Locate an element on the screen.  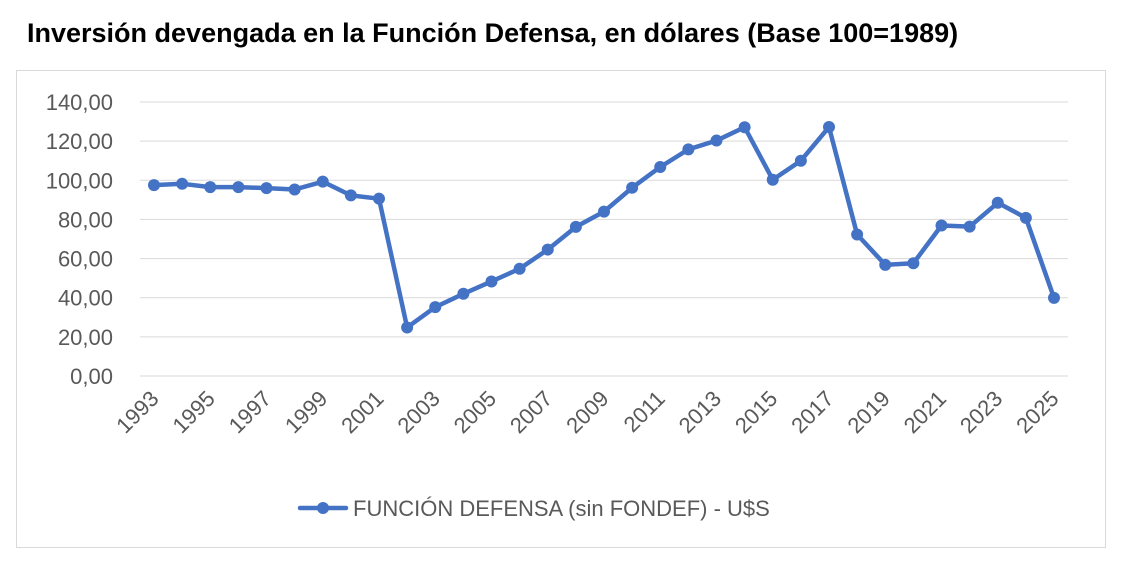
x-tick-label: 2021 is located at coordinates (925, 412).